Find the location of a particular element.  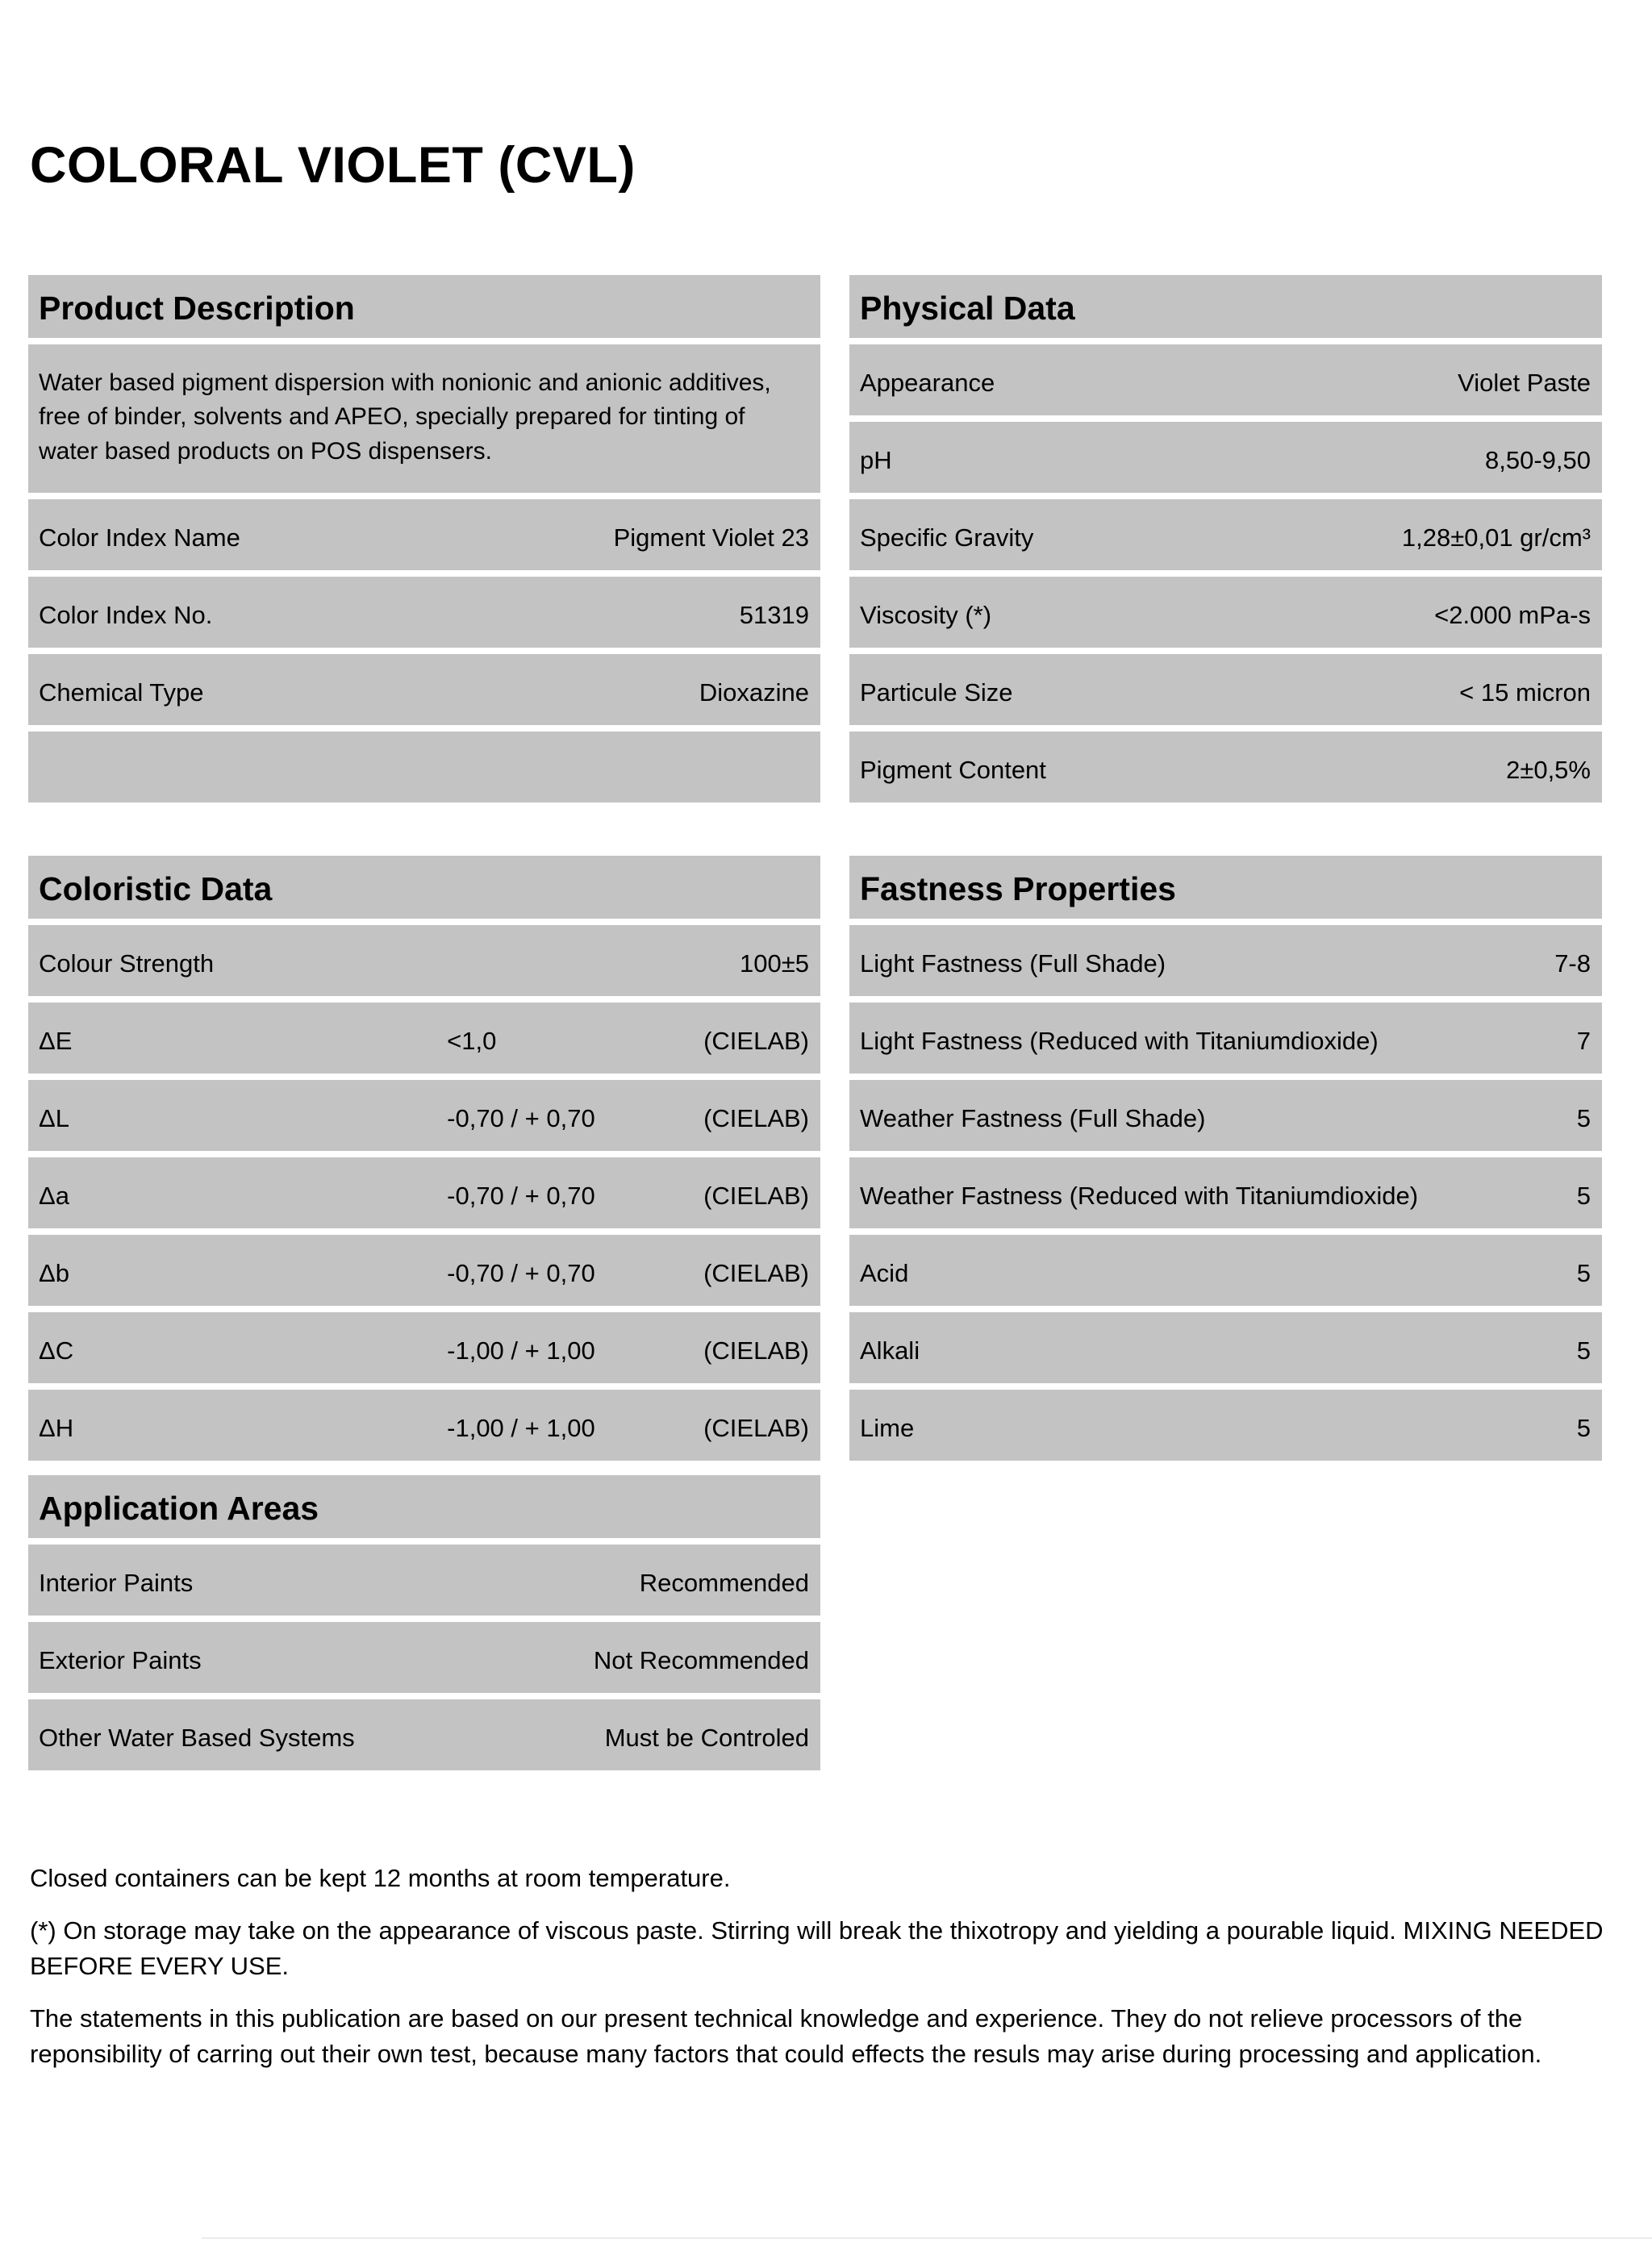

row-value: Violet Paste is located at coordinates (1524, 382).